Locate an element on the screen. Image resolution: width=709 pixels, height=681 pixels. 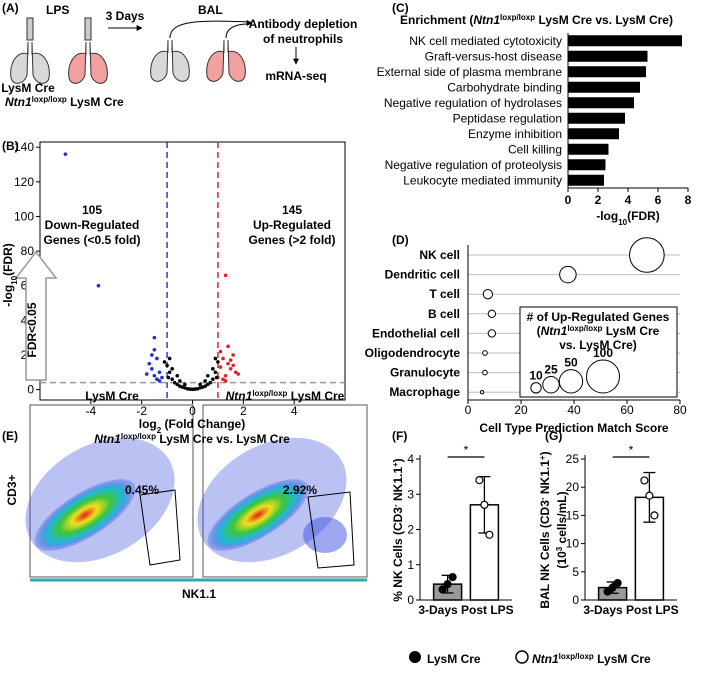
panel-a is located at coordinates (154, 50).